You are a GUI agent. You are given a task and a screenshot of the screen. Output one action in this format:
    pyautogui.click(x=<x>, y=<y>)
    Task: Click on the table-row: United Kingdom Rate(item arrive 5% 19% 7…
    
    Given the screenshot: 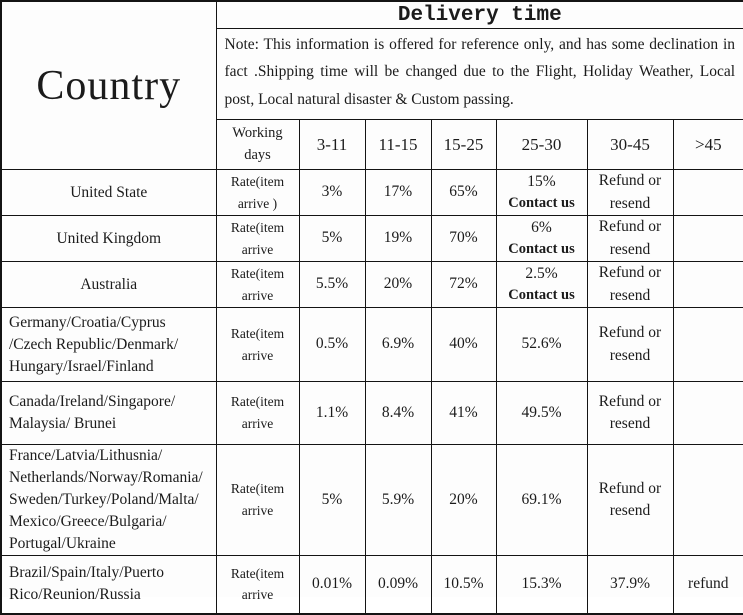 What is the action you would take?
    pyautogui.click(x=371, y=239)
    